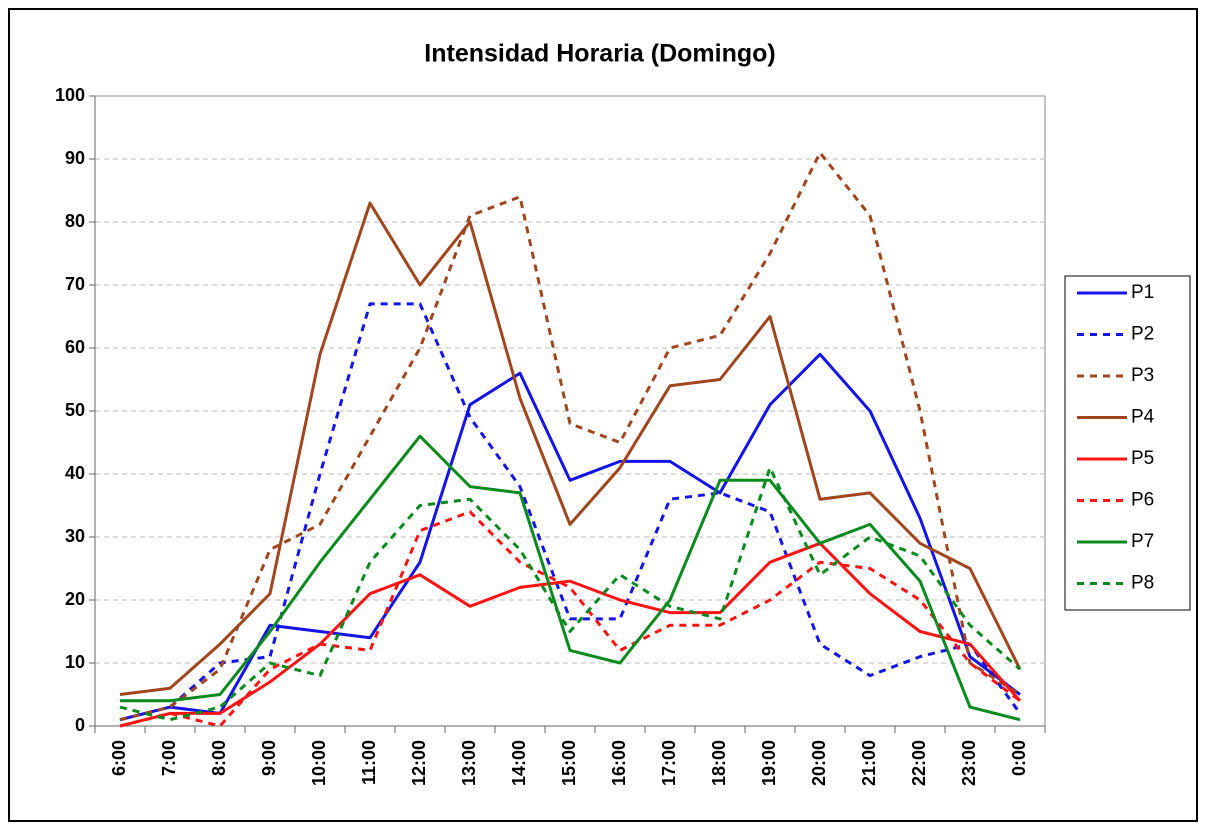 The height and width of the screenshot is (835, 1207). Describe the element at coordinates (1143, 417) in the screenshot. I see `legend-label: P4` at that location.